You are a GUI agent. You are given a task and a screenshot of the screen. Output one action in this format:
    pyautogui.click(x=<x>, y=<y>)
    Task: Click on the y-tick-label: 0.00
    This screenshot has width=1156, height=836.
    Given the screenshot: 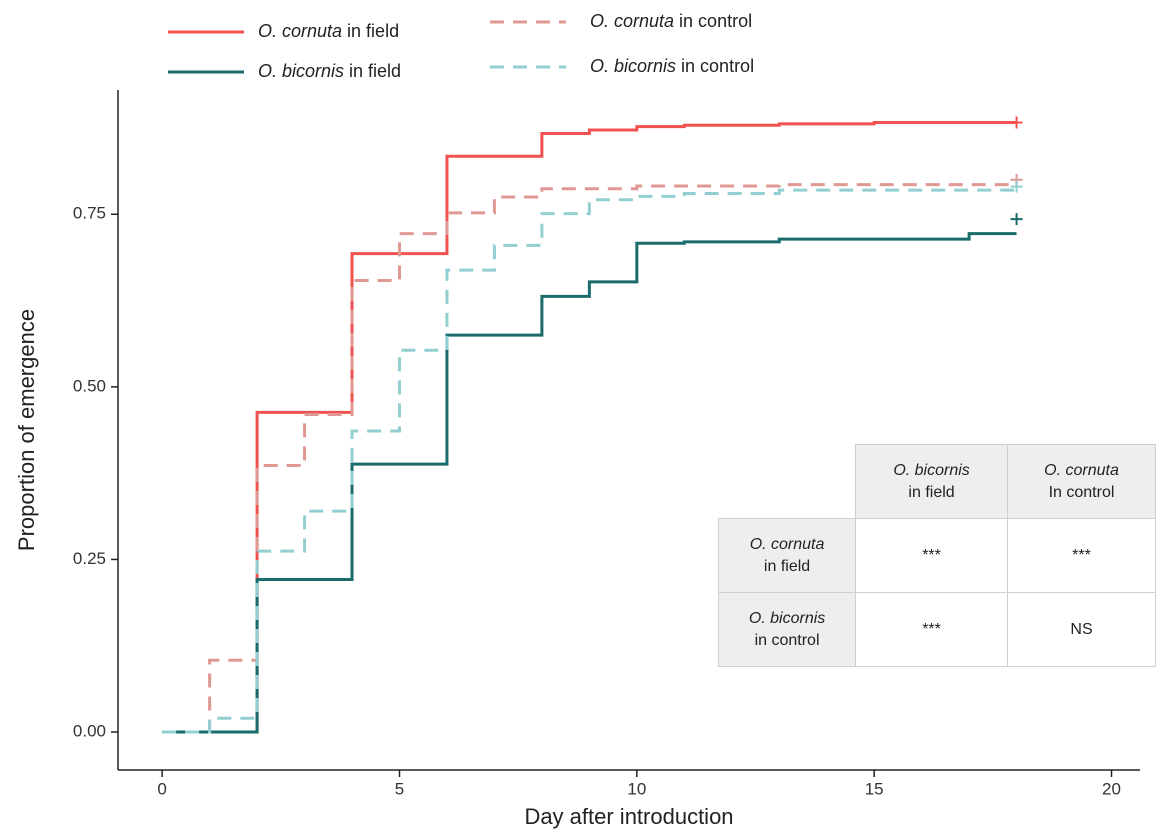 What is the action you would take?
    pyautogui.click(x=89, y=731)
    